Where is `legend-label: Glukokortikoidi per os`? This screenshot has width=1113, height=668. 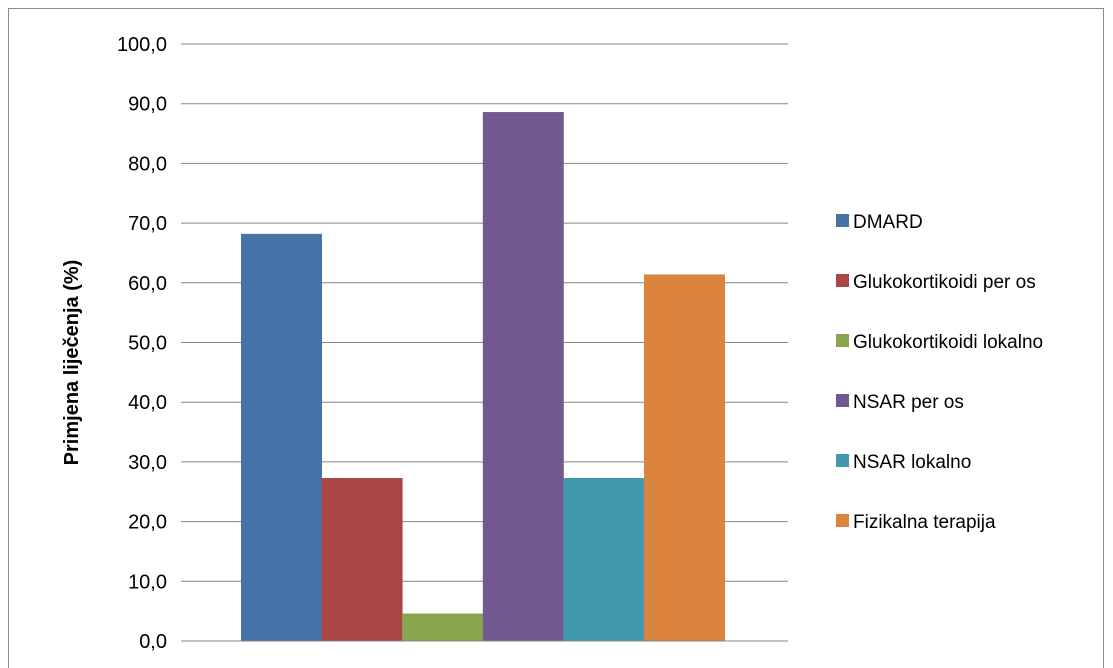
legend-label: Glukokortikoidi per os is located at coordinates (944, 282).